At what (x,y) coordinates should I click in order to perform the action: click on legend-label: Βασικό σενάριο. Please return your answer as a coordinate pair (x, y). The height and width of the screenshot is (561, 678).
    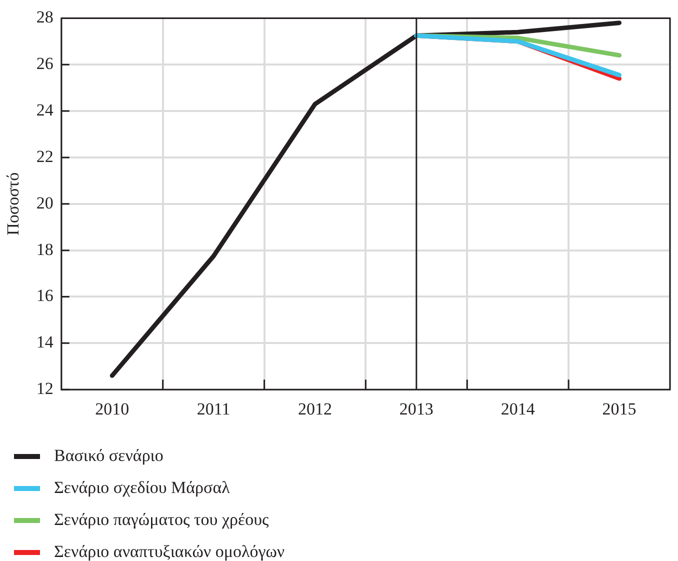
    Looking at the image, I should click on (109, 456).